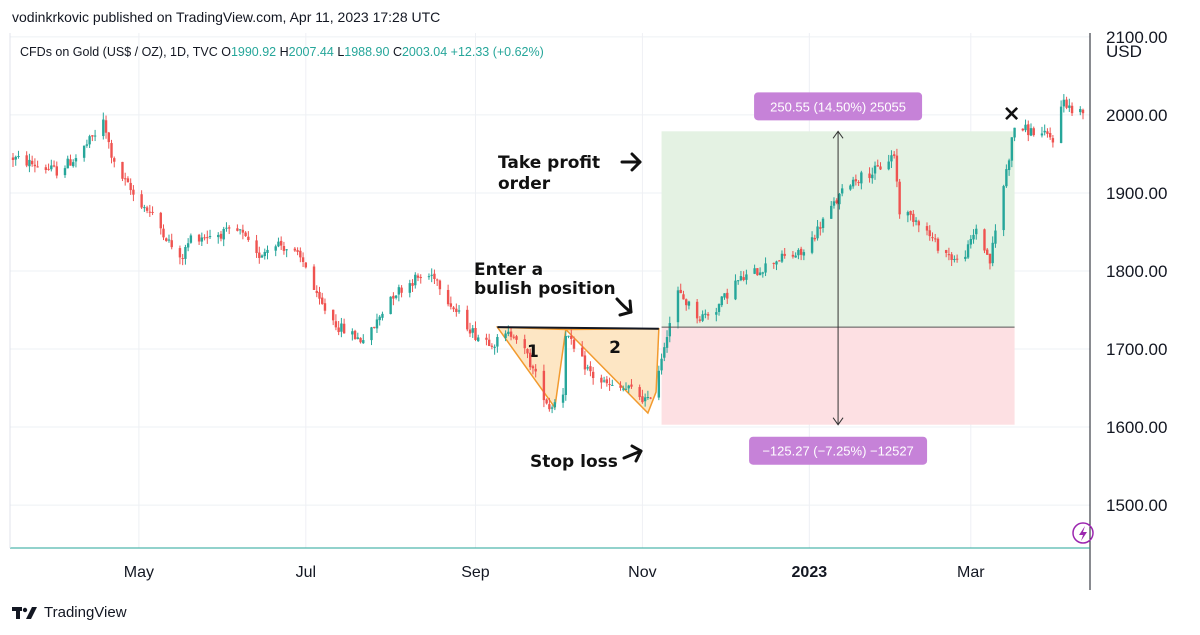 This screenshot has height=635, width=1200. What do you see at coordinates (69, 612) in the screenshot?
I see `footer-brand: TradingView` at bounding box center [69, 612].